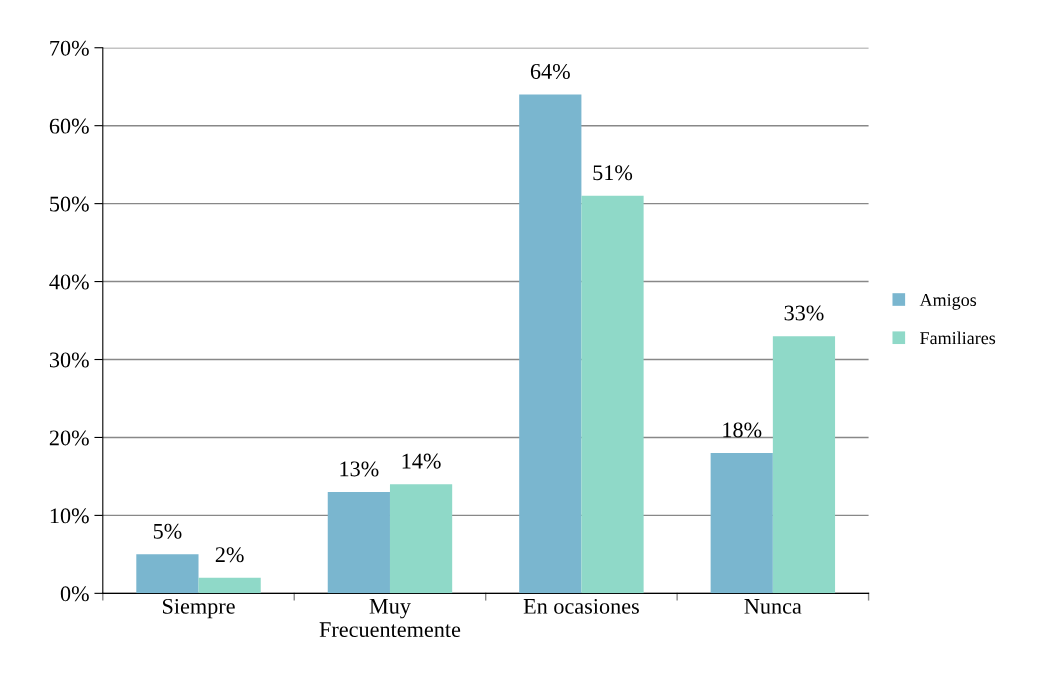 The image size is (1049, 682). Describe the element at coordinates (948, 301) in the screenshot. I see `legend-label: Amigos` at that location.